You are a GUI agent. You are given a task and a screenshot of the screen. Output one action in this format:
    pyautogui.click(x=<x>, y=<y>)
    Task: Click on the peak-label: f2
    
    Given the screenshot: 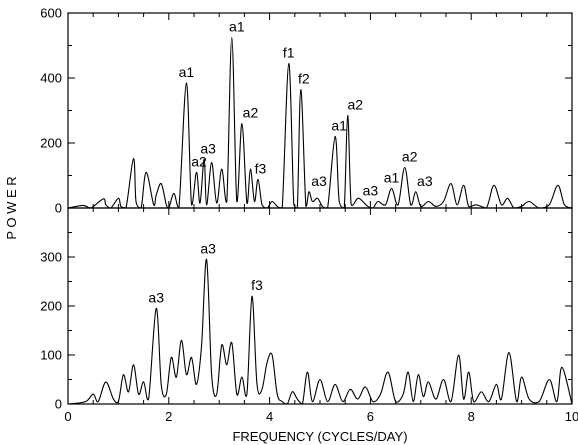 What is the action you would take?
    pyautogui.click(x=304, y=78)
    